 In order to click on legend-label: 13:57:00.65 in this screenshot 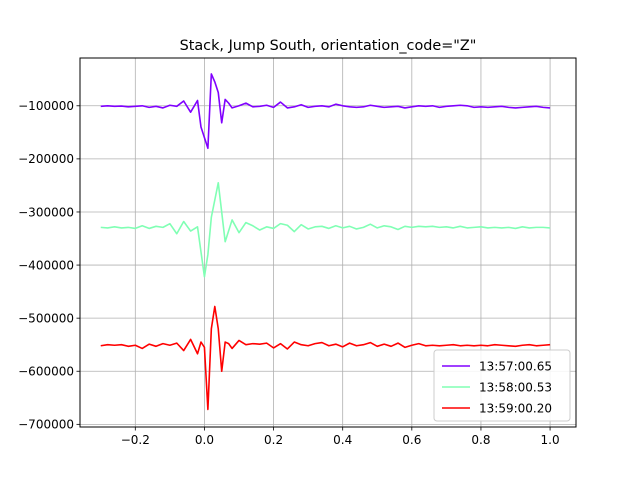, I will do `click(515, 366)`.